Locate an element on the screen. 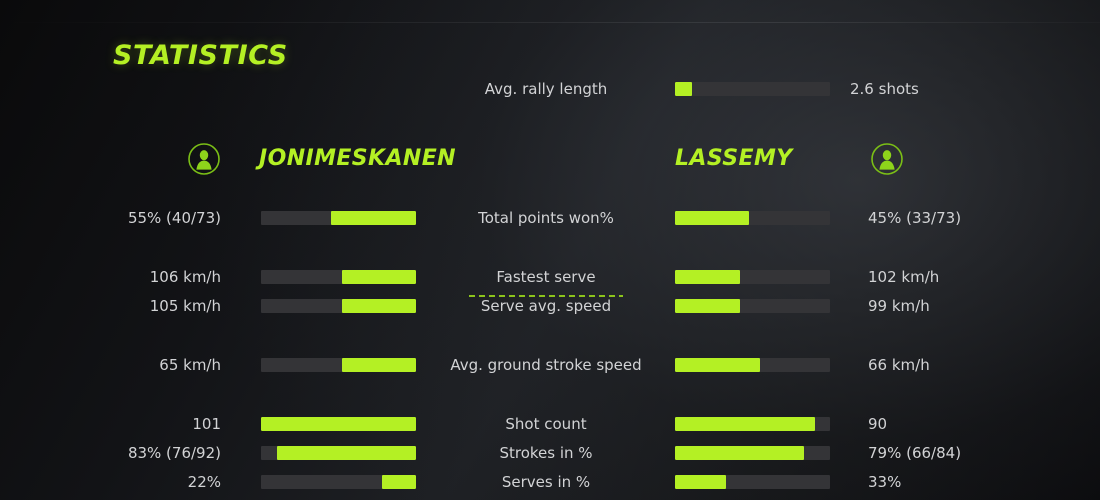 This screenshot has width=1100, height=500. players-separator is located at coordinates (546, 296).